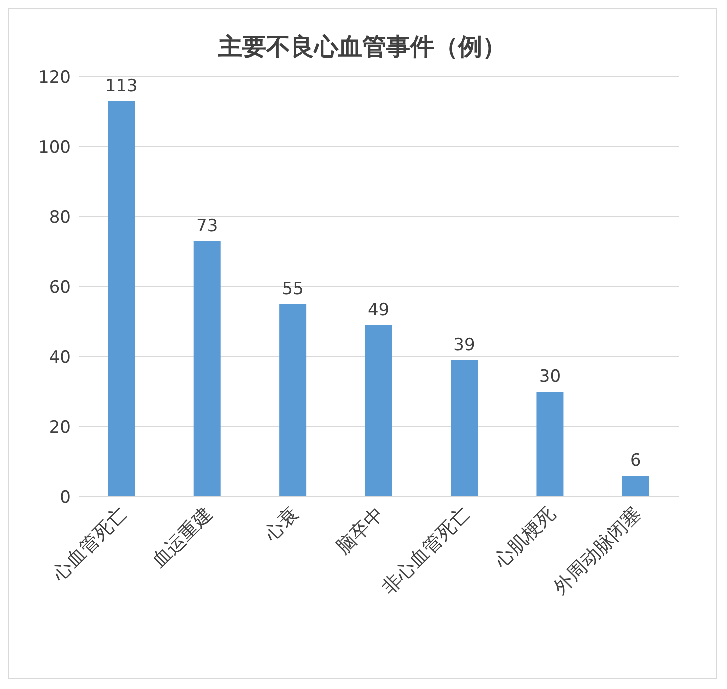  I want to click on data-label: 39, so click(465, 346).